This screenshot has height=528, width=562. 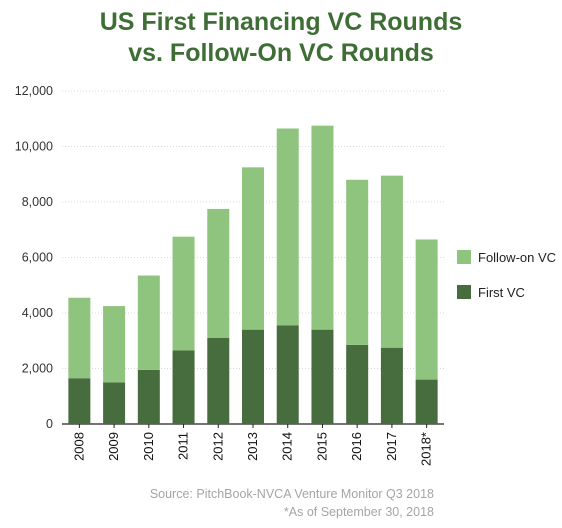 I want to click on legend-label: Follow-on VC, so click(x=517, y=257).